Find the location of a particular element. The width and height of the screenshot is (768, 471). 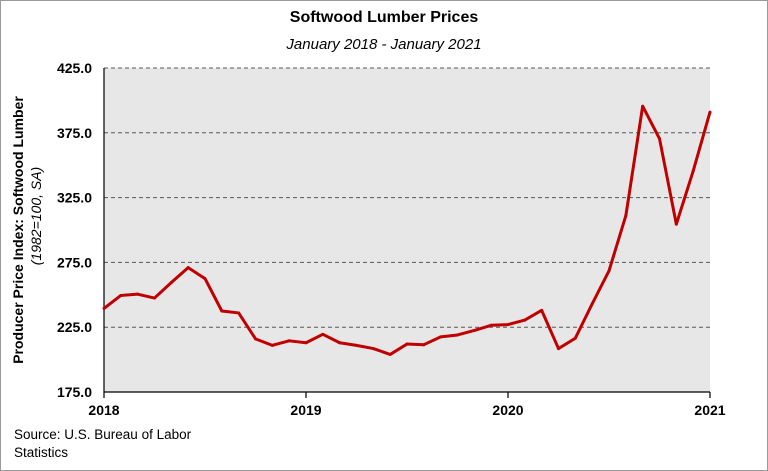

source-note: Source: U.S. Bureau of Labor Statistics is located at coordinates (103, 443).